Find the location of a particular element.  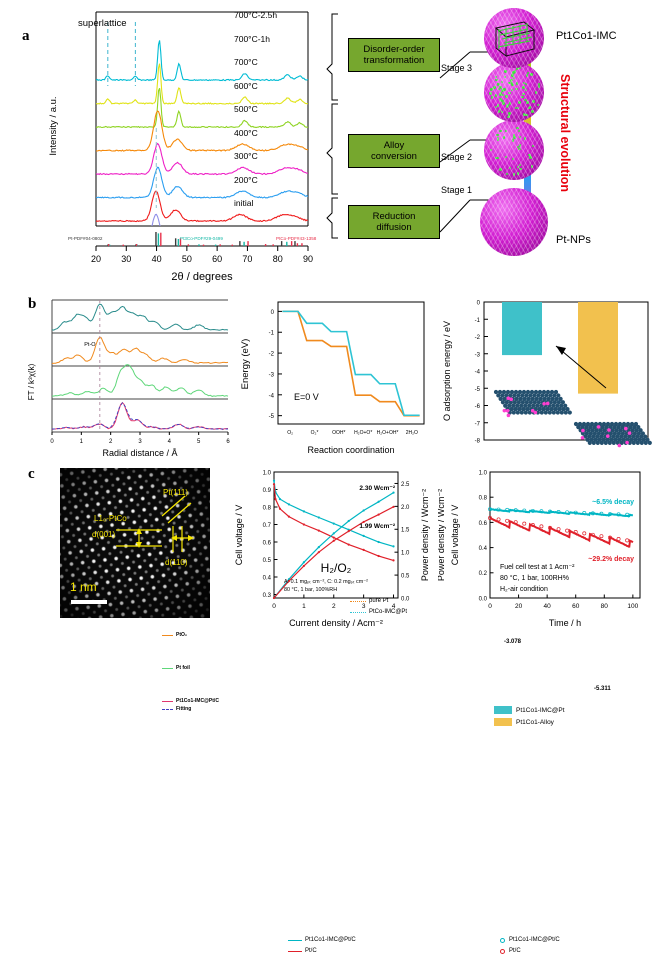

adsorption-legend-item: Pt1Co1-IMC@Pt is located at coordinates (529, 710).